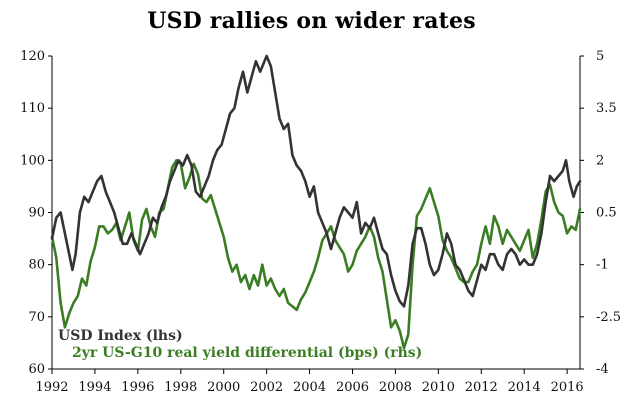 The height and width of the screenshot is (407, 623). Describe the element at coordinates (606, 108) in the screenshot. I see `right-axis-tick-label: 3.5` at that location.